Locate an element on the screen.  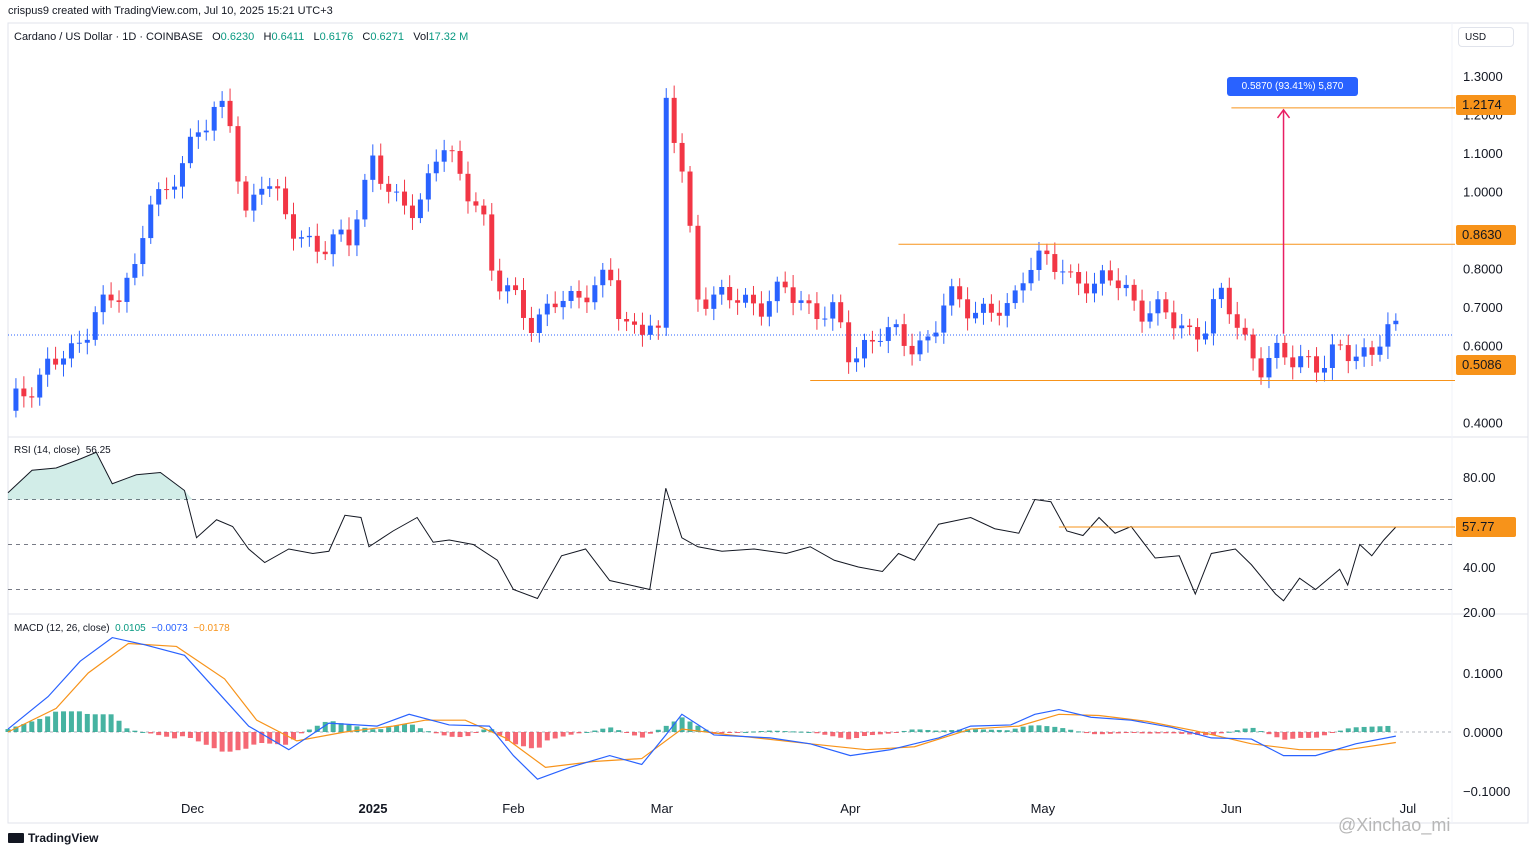
time-axis-tick: Feb is located at coordinates (513, 808).